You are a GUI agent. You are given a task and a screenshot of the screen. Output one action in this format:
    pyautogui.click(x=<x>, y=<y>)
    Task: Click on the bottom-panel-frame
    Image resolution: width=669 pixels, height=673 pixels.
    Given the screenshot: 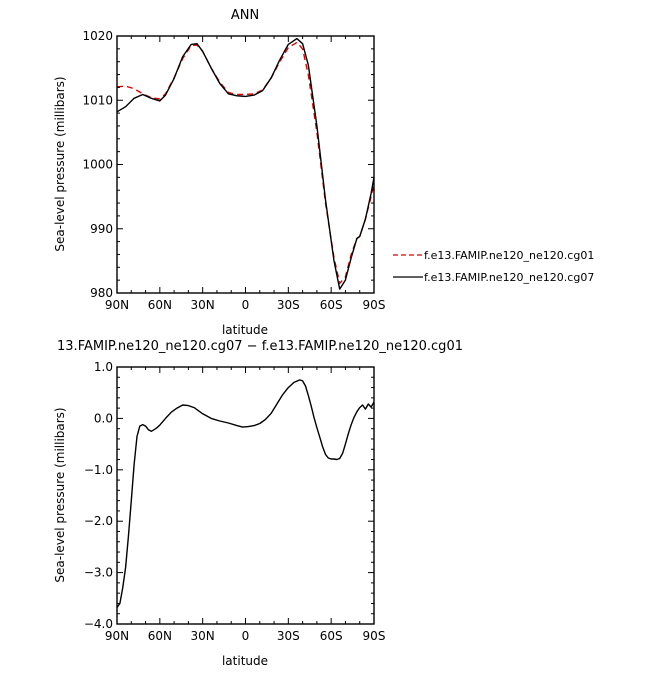 What is the action you would take?
    pyautogui.click(x=245, y=495)
    